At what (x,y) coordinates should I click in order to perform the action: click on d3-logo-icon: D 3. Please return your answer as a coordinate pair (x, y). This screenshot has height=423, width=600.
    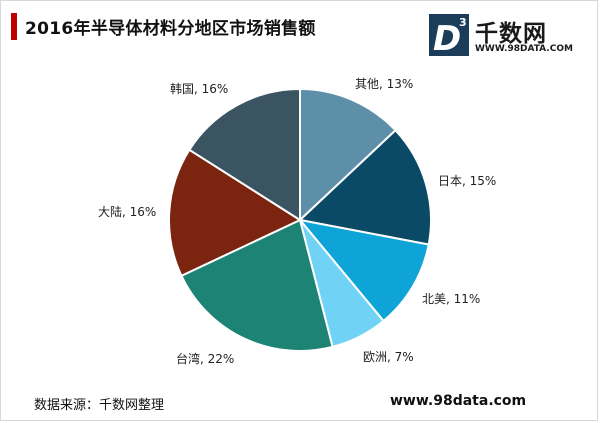
    Looking at the image, I should click on (449, 36).